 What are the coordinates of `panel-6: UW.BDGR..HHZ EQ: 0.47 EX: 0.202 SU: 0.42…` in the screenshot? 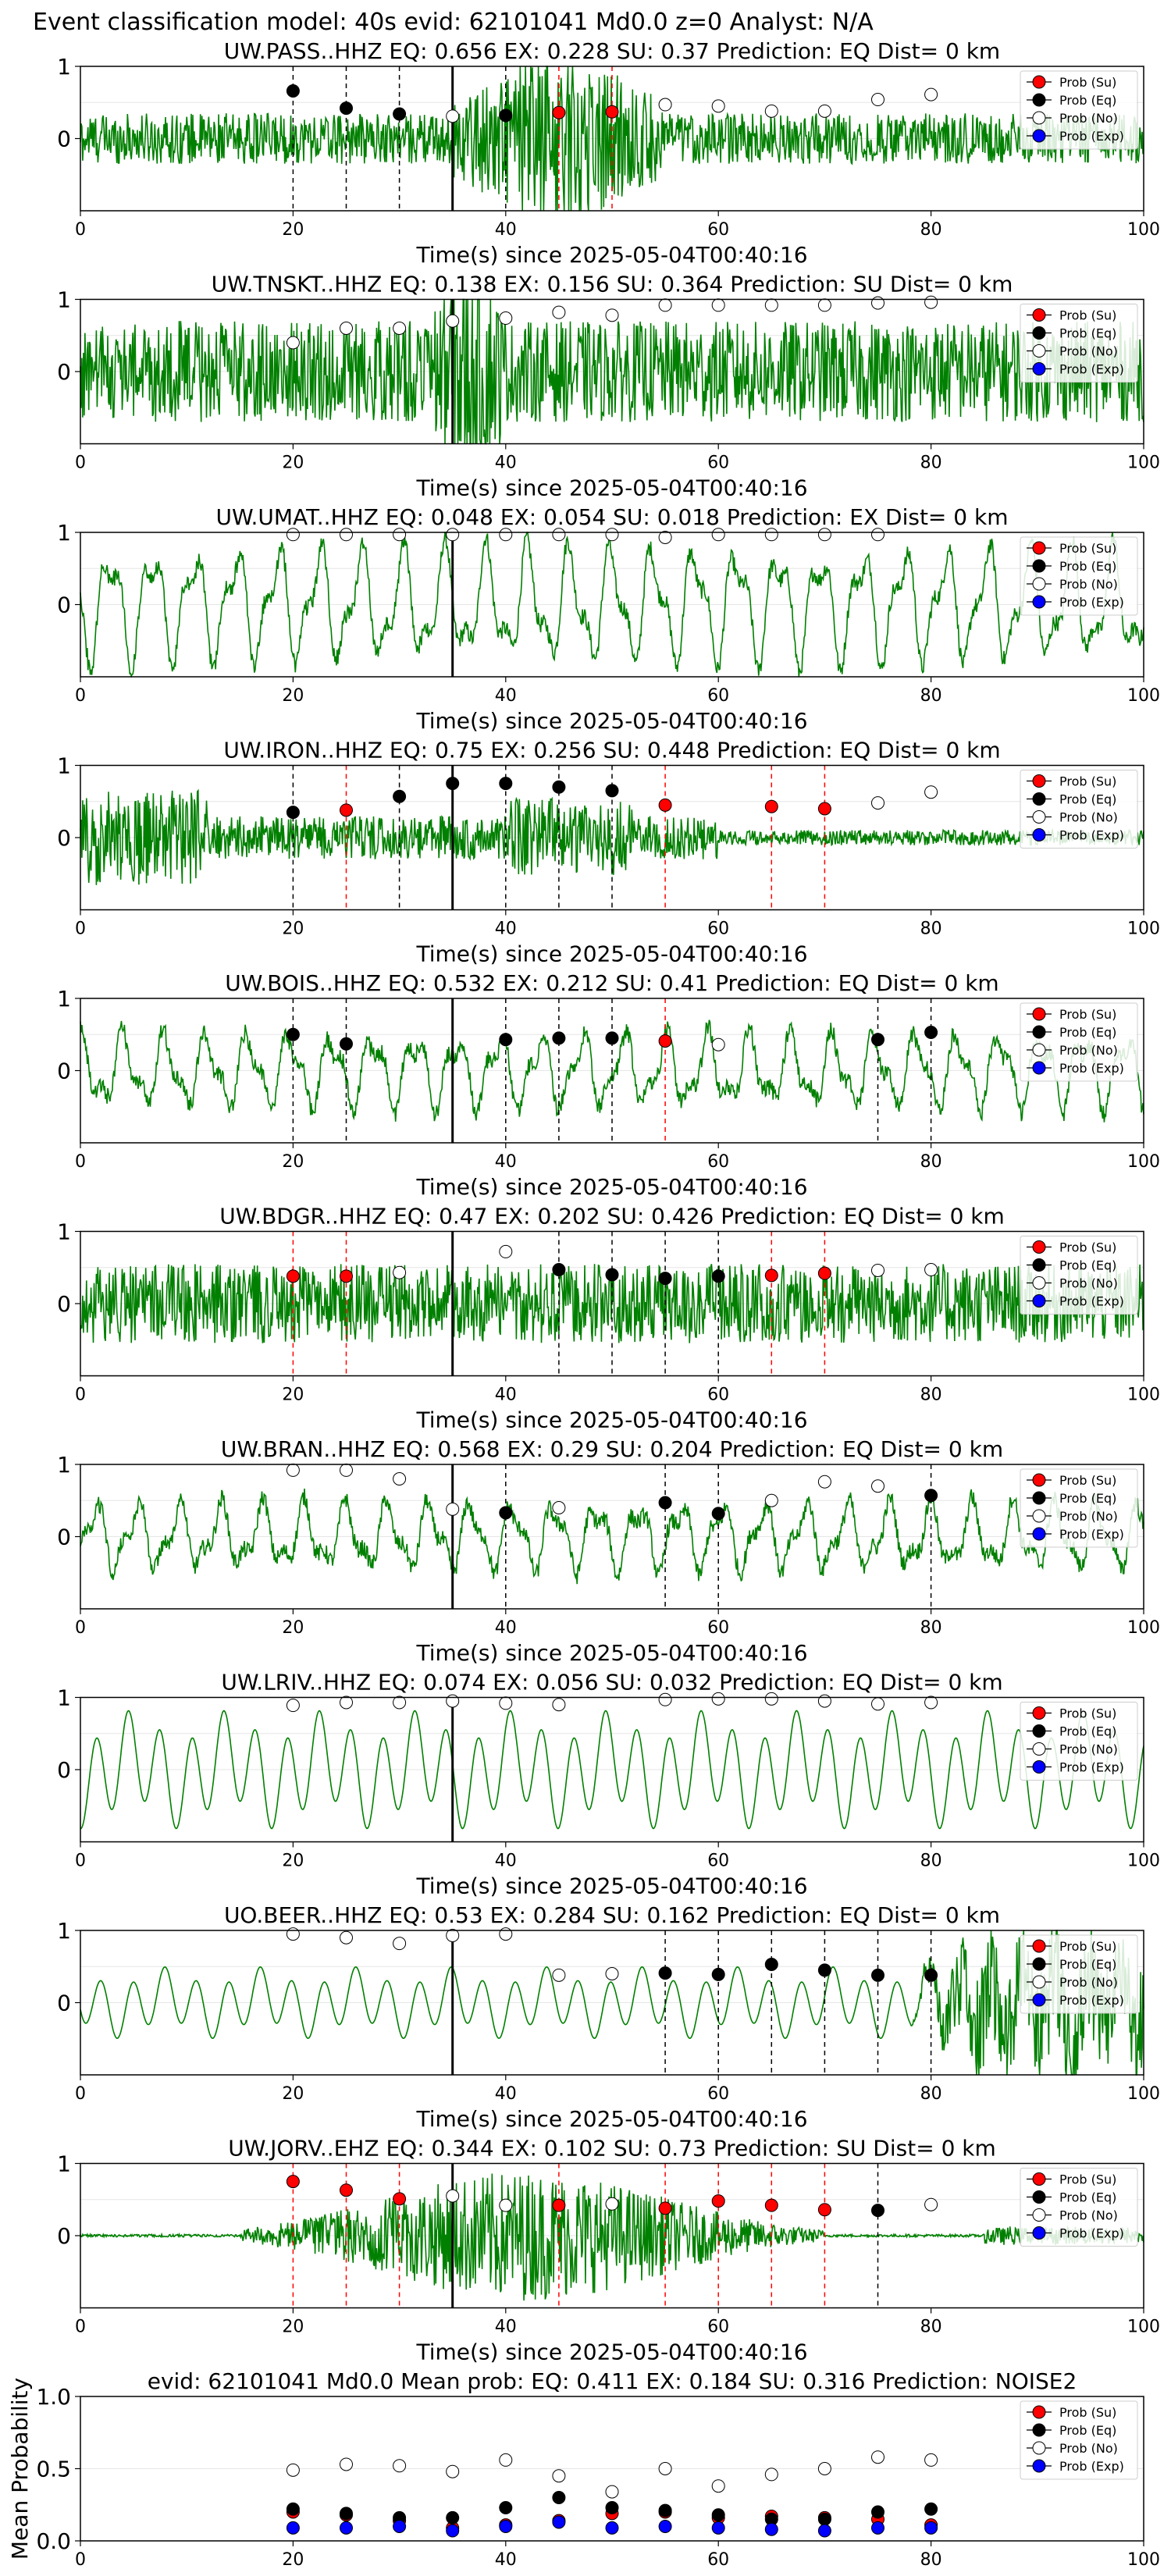 It's located at (608, 1318).